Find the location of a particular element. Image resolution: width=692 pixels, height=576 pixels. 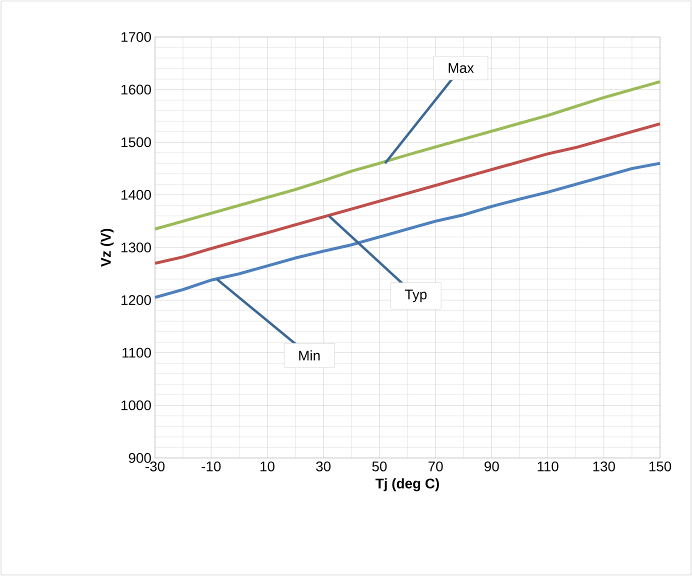

x-tick-label: -10 is located at coordinates (211, 466).